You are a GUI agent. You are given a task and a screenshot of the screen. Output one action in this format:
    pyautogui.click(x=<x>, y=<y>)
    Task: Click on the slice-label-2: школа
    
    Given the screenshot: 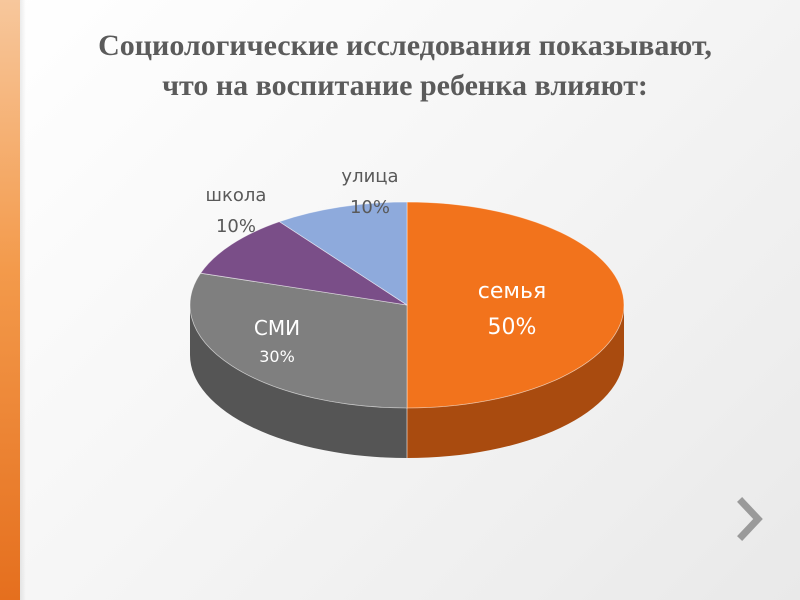 What is the action you would take?
    pyautogui.click(x=236, y=195)
    